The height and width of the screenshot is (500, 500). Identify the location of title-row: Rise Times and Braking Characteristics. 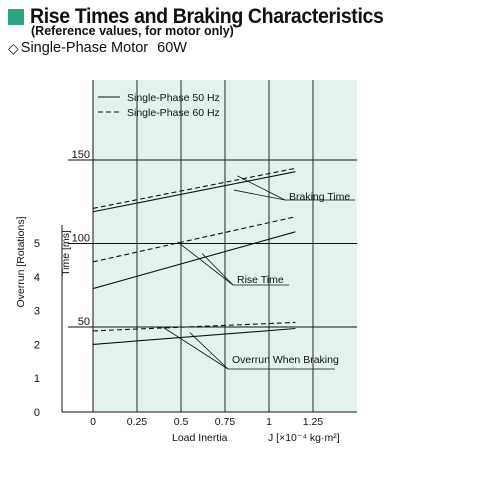
(209, 17).